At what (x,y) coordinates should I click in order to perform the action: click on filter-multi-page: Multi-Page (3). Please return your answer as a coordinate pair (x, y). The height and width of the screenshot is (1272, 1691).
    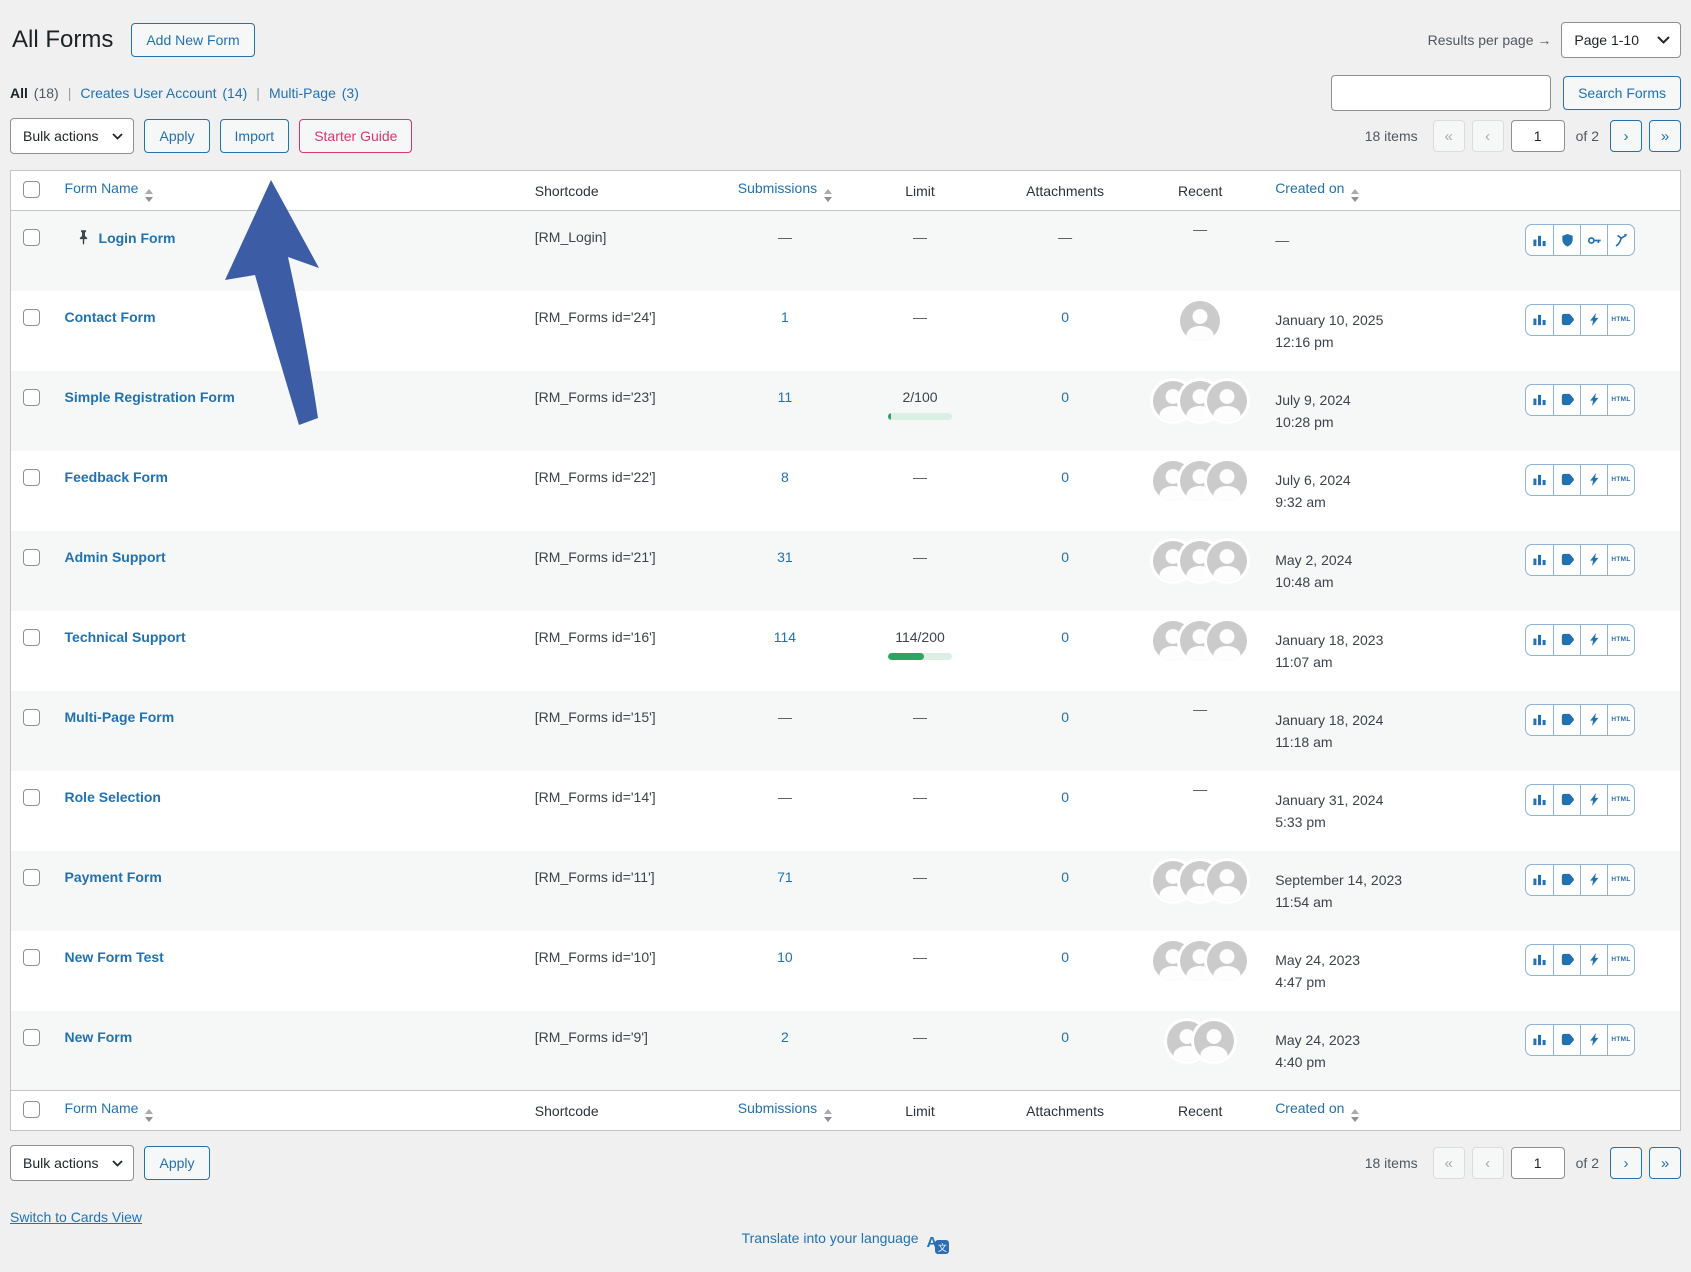
    Looking at the image, I should click on (313, 93).